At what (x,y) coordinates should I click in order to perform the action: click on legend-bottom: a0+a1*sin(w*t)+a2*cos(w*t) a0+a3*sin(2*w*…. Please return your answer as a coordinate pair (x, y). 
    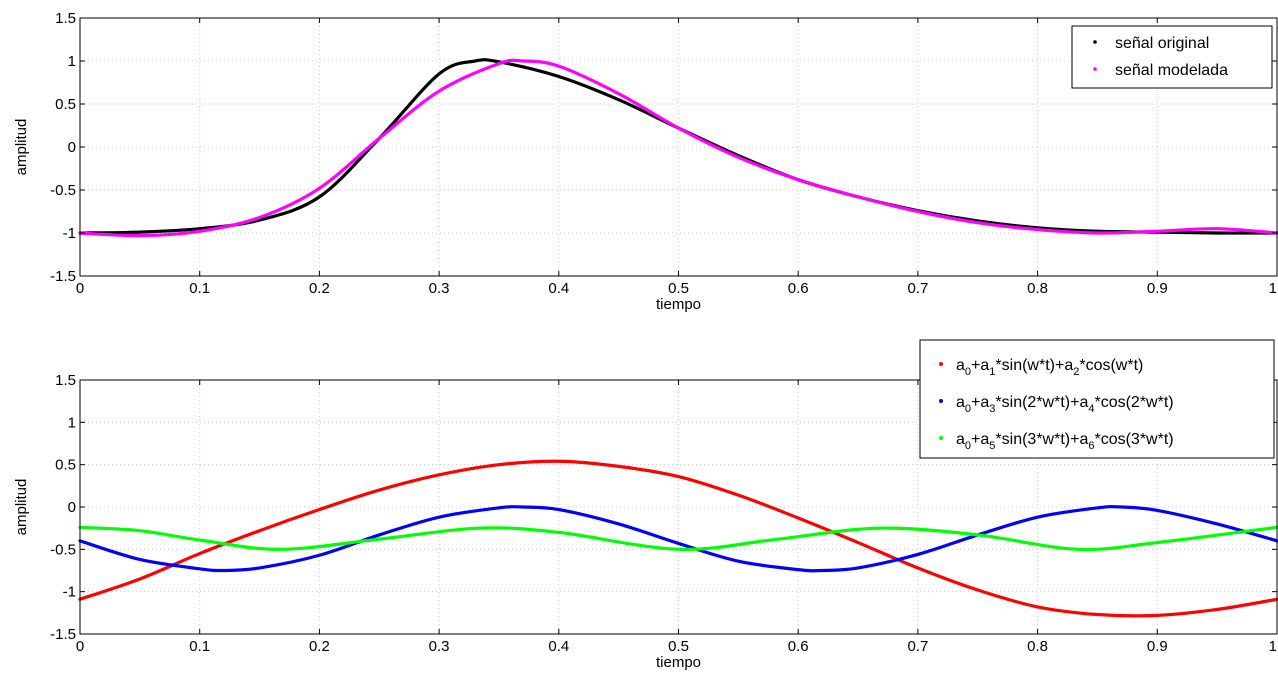
    Looking at the image, I should click on (1097, 399).